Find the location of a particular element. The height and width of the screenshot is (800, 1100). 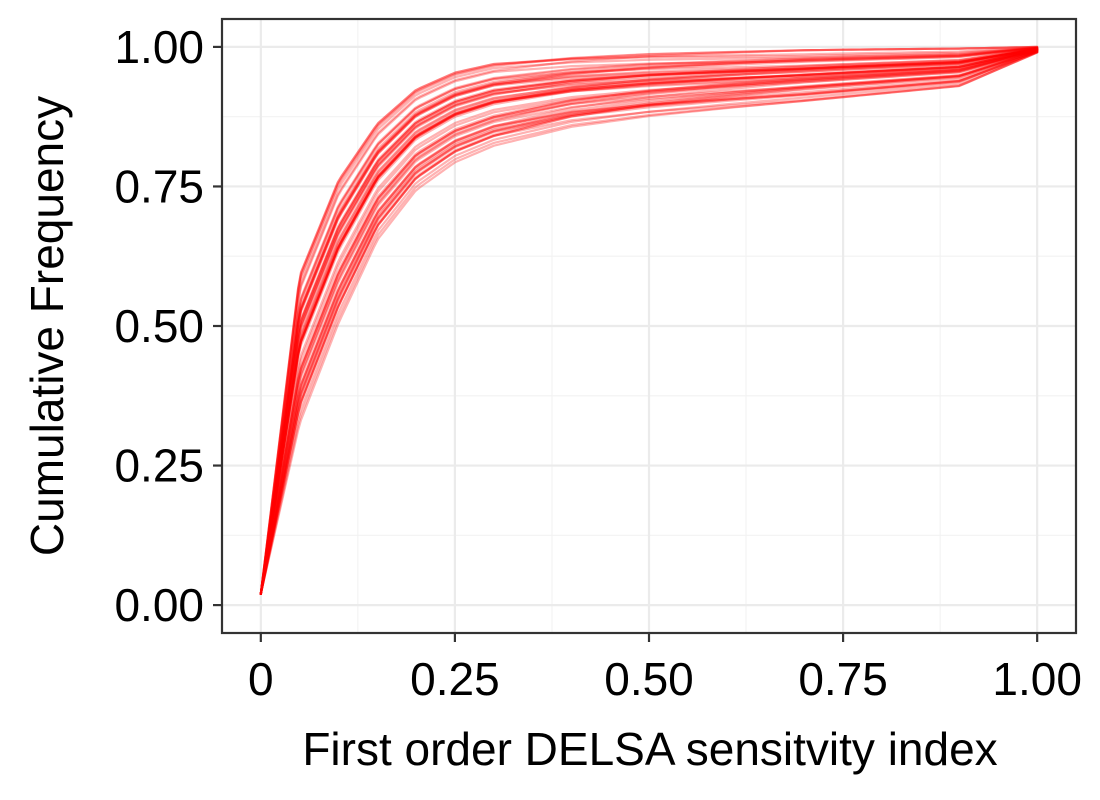

x-axis-title: First order DELSA sensitvity index is located at coordinates (649, 749).